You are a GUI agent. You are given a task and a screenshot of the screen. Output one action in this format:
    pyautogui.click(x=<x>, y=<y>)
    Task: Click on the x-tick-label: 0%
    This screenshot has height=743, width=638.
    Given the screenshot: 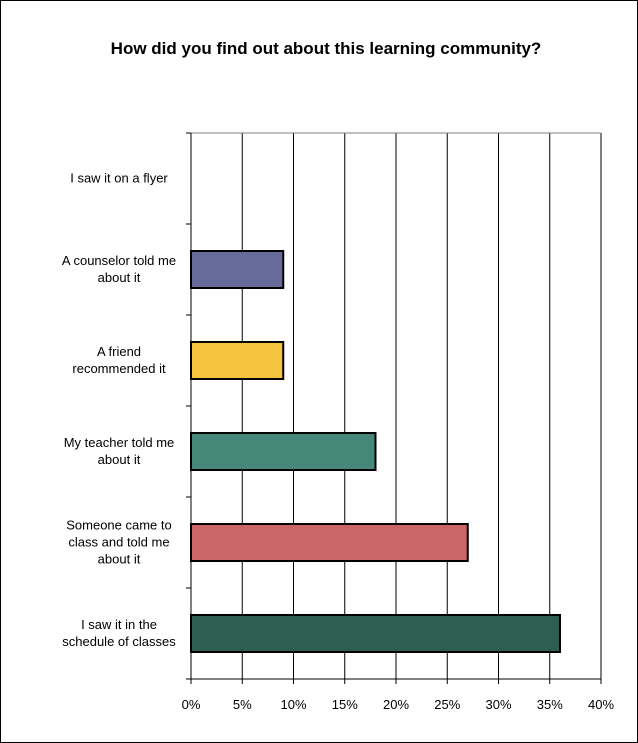 What is the action you would take?
    pyautogui.click(x=191, y=704)
    